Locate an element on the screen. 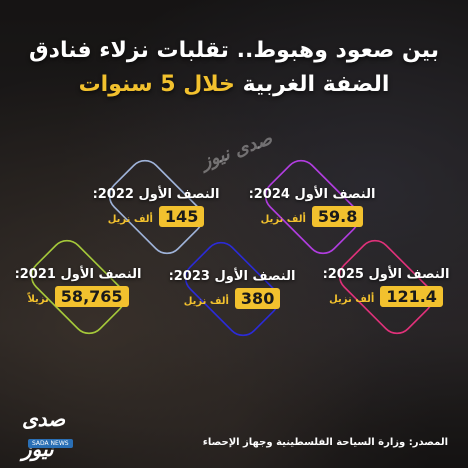 Image resolution: width=468 pixels, height=468 pixels. headline-line-2: الضفة الغربية خلال 5 سنوات is located at coordinates (234, 85).